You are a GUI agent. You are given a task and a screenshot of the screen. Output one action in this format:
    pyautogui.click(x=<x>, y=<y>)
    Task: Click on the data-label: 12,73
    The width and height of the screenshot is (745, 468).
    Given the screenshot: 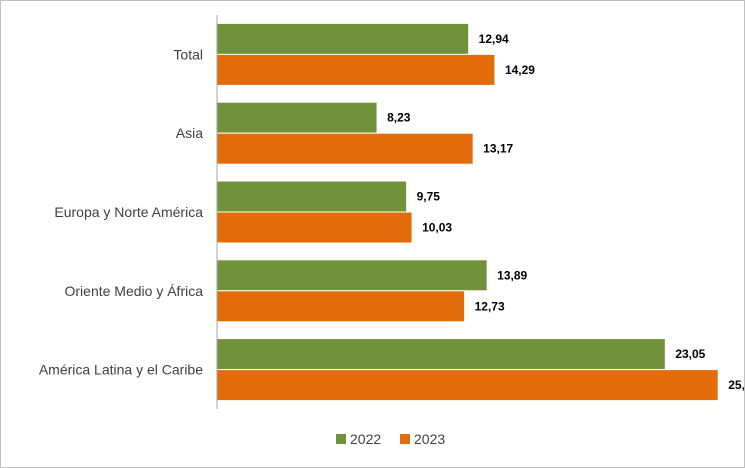 What is the action you would take?
    pyautogui.click(x=490, y=306)
    